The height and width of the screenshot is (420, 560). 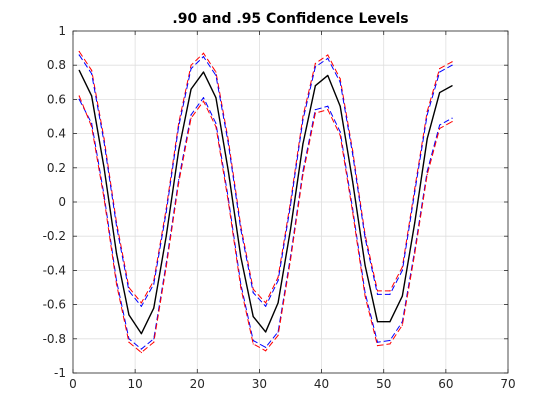 I want to click on x-tick-label: 0, so click(x=73, y=384).